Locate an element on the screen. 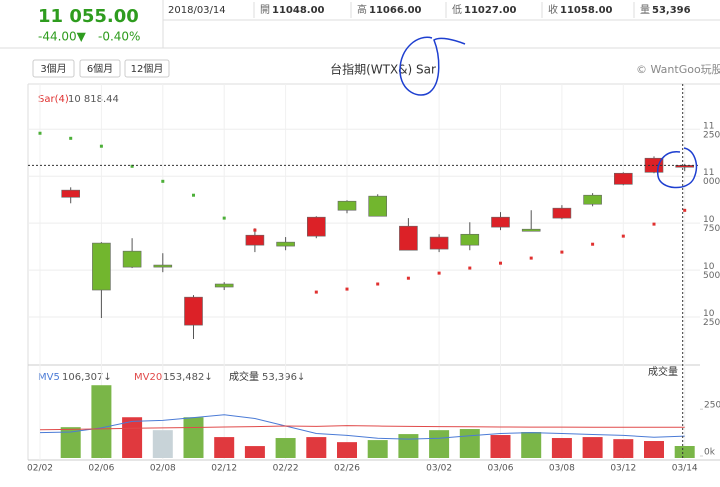  x-tick-label: 02/08 is located at coordinates (163, 469).